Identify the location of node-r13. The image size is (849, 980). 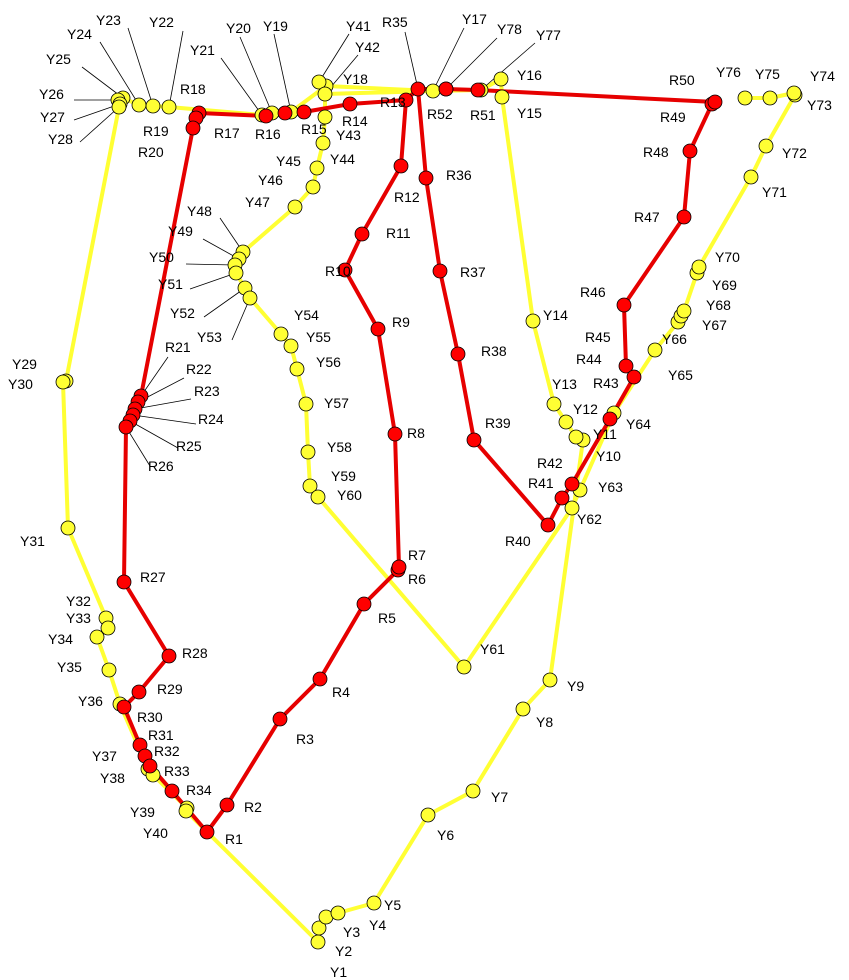
(406, 100).